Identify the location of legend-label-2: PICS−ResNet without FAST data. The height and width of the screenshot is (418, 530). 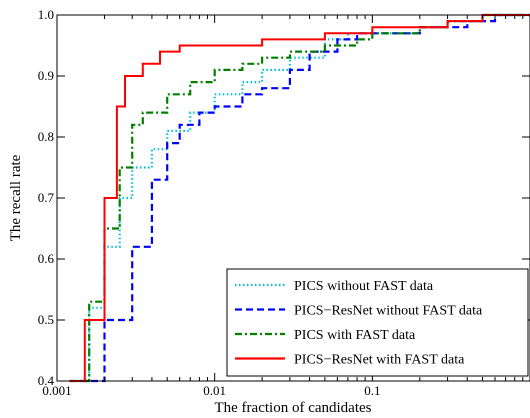
(388, 311).